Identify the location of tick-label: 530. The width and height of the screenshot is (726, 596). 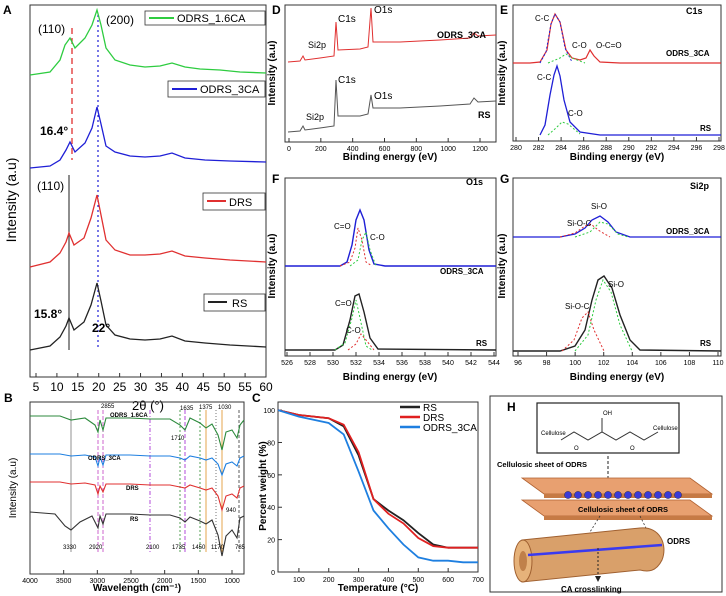
(333, 363).